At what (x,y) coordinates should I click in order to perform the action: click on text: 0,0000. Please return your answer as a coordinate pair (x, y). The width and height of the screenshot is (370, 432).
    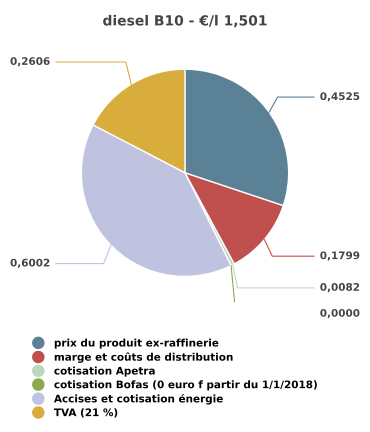
    Looking at the image, I should click on (340, 313).